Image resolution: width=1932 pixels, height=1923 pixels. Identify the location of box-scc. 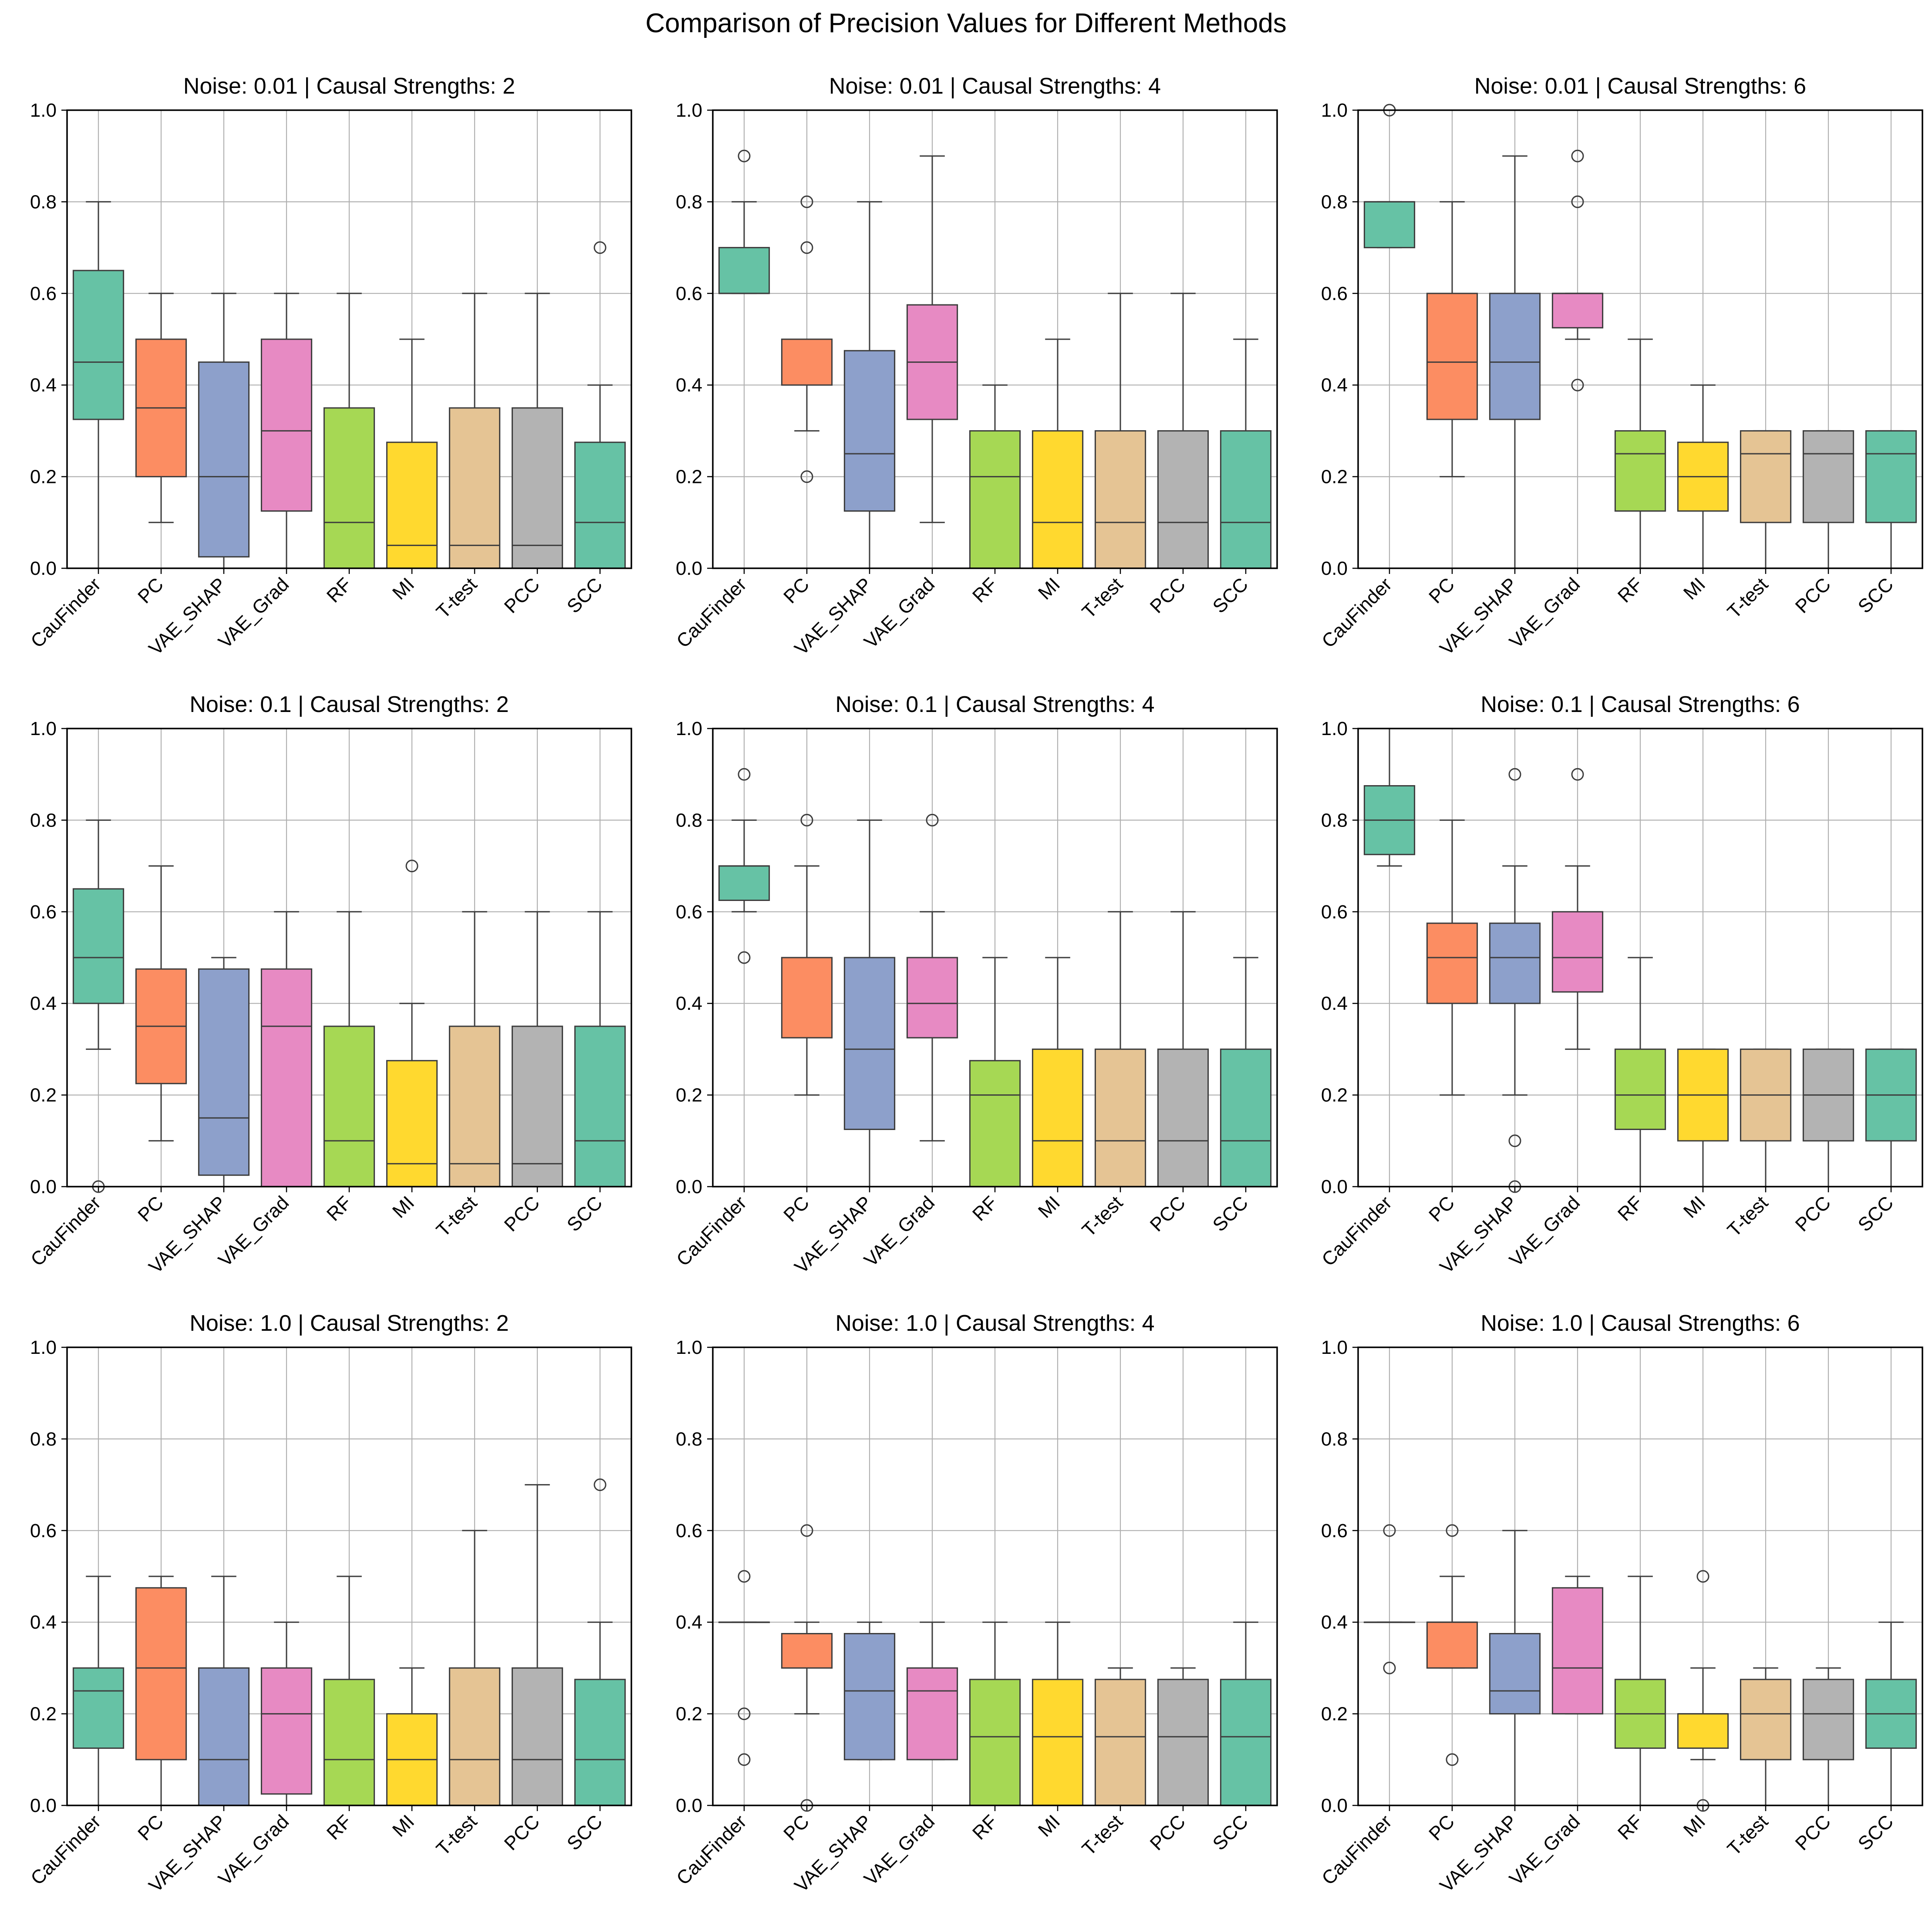
(1246, 1714).